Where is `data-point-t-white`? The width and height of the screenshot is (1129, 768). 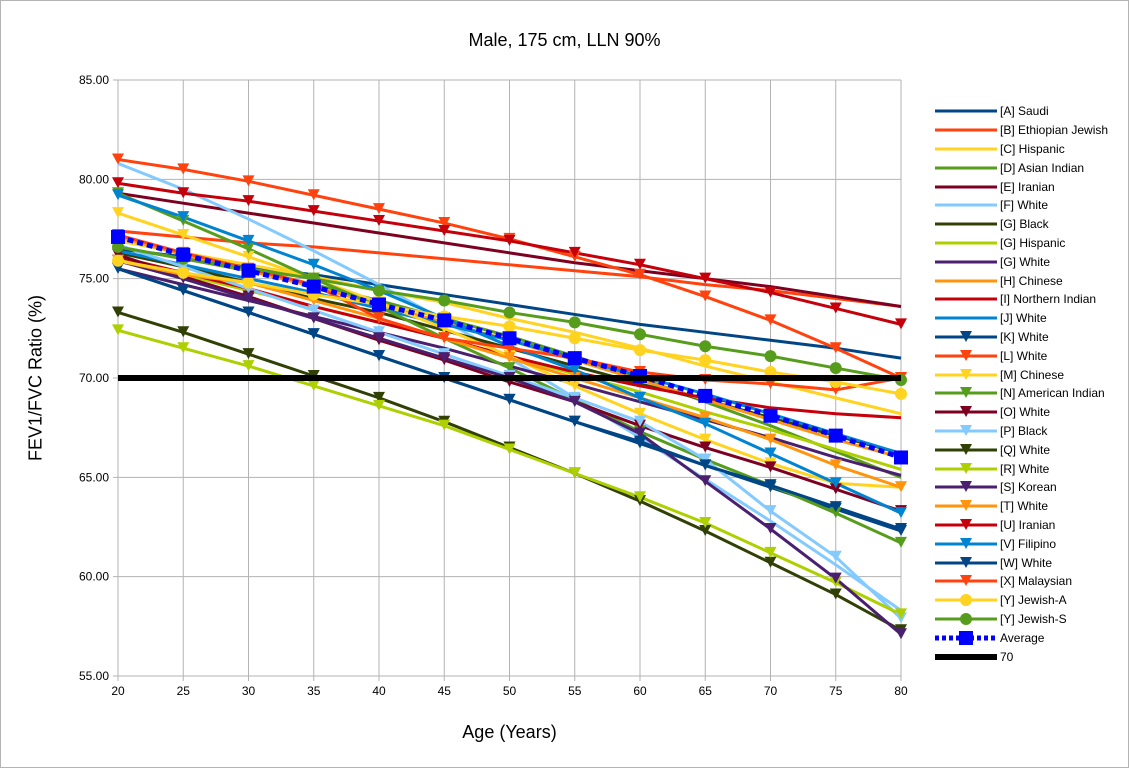 data-point-t-white is located at coordinates (835, 465).